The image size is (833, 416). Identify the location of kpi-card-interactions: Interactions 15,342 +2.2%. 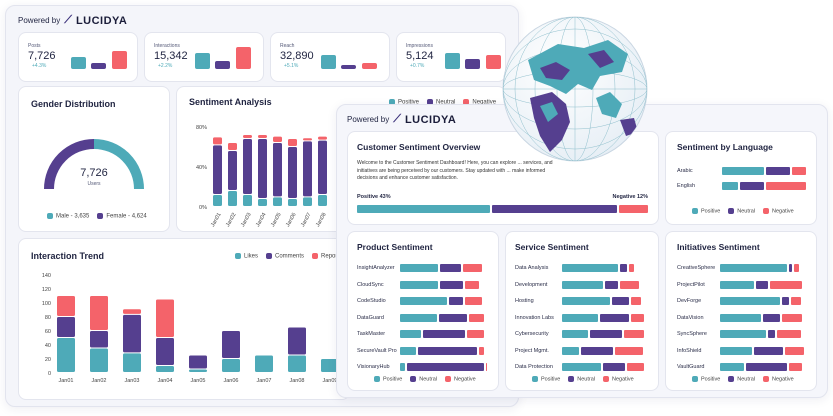
(204, 57).